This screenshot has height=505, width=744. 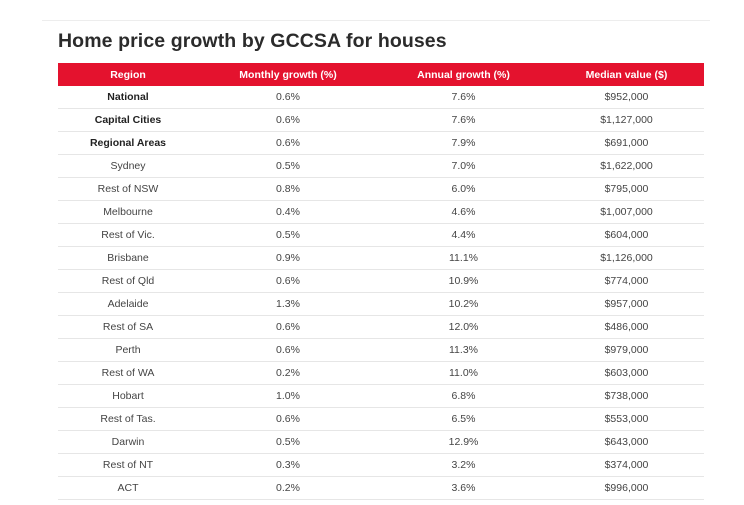 I want to click on region-cell: Rest of SA, so click(x=128, y=327).